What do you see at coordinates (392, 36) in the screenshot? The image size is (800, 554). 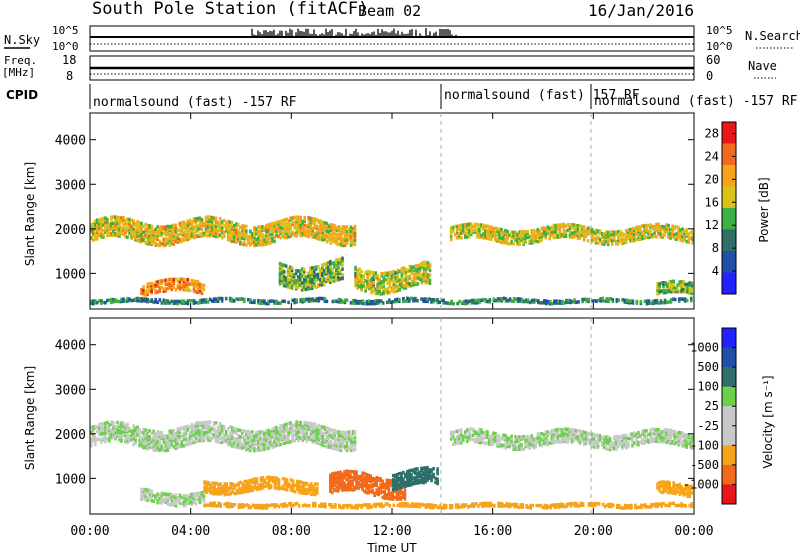 I see `nsky-trace` at bounding box center [392, 36].